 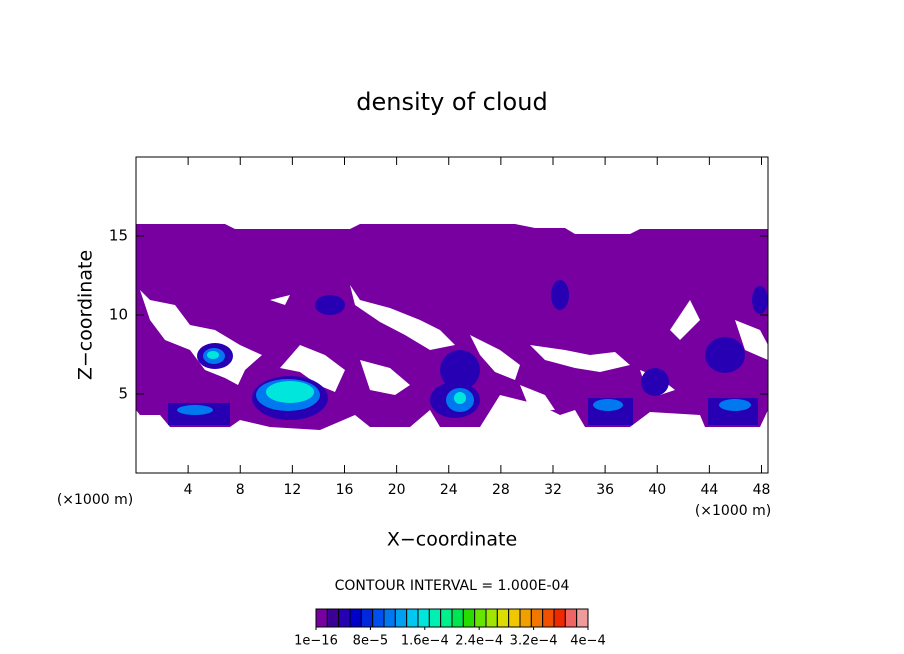 I want to click on colorbar-tick-label: 4e−4, so click(x=587, y=641).